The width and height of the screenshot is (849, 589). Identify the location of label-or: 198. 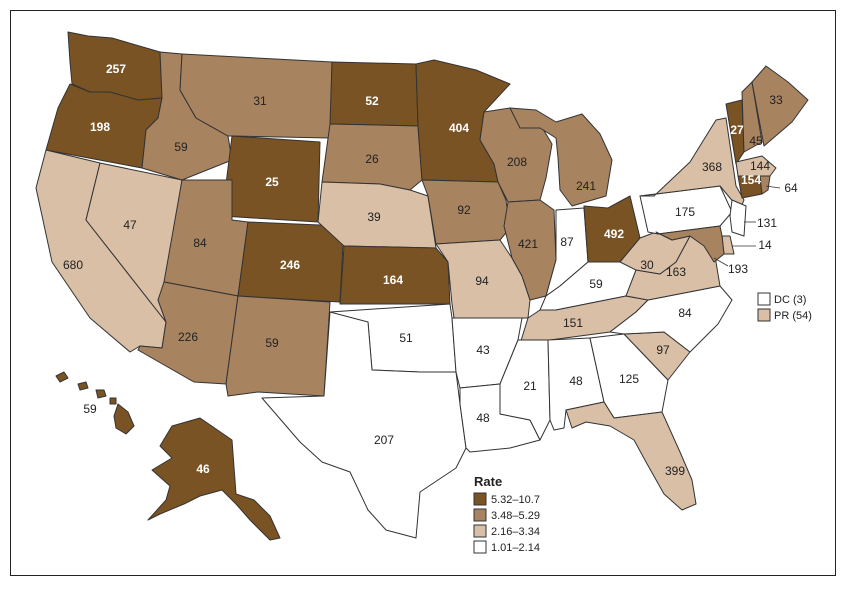
(100, 127).